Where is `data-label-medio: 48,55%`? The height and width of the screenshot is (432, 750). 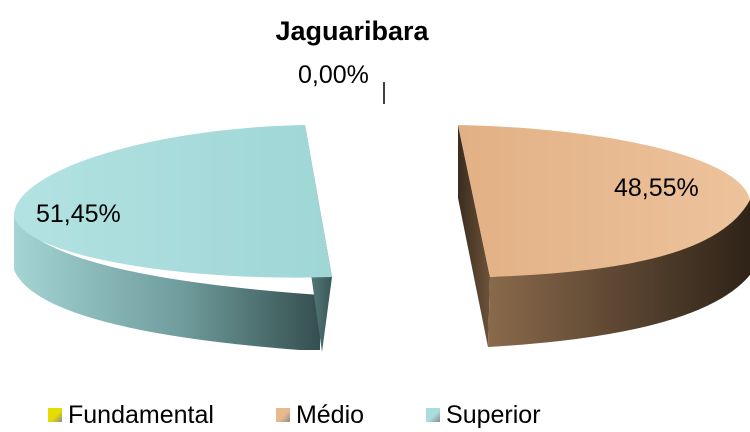
data-label-medio: 48,55% is located at coordinates (656, 188).